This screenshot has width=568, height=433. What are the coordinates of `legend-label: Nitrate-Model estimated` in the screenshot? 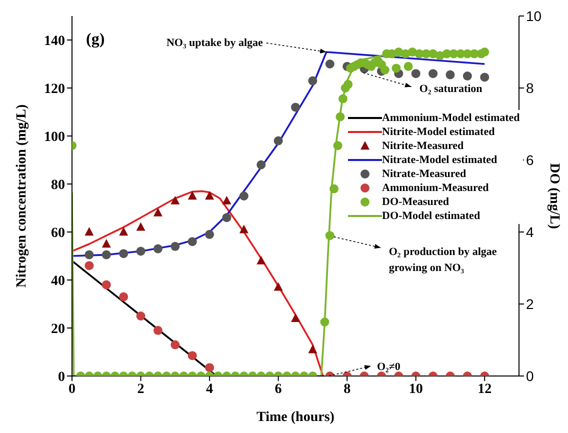 It's located at (440, 160).